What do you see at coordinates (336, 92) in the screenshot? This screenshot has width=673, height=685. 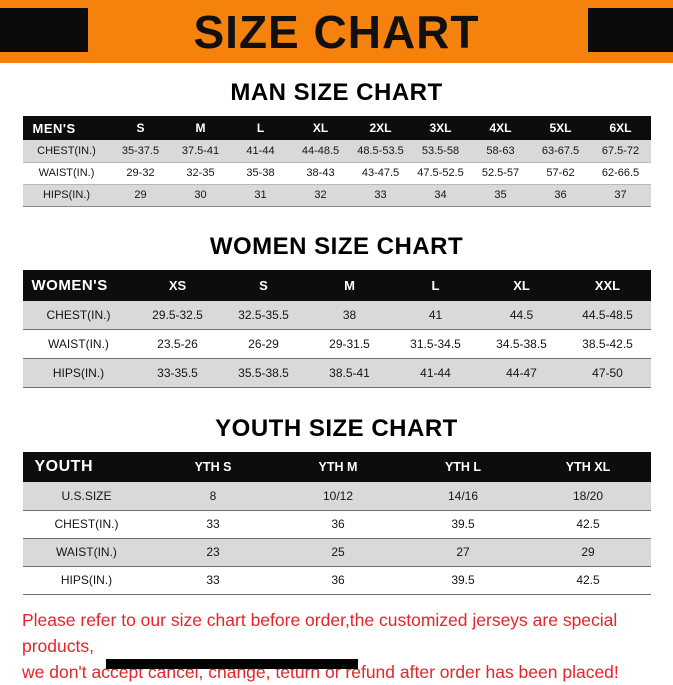 I see `men-section-heading: MAN SIZE CHART` at bounding box center [336, 92].